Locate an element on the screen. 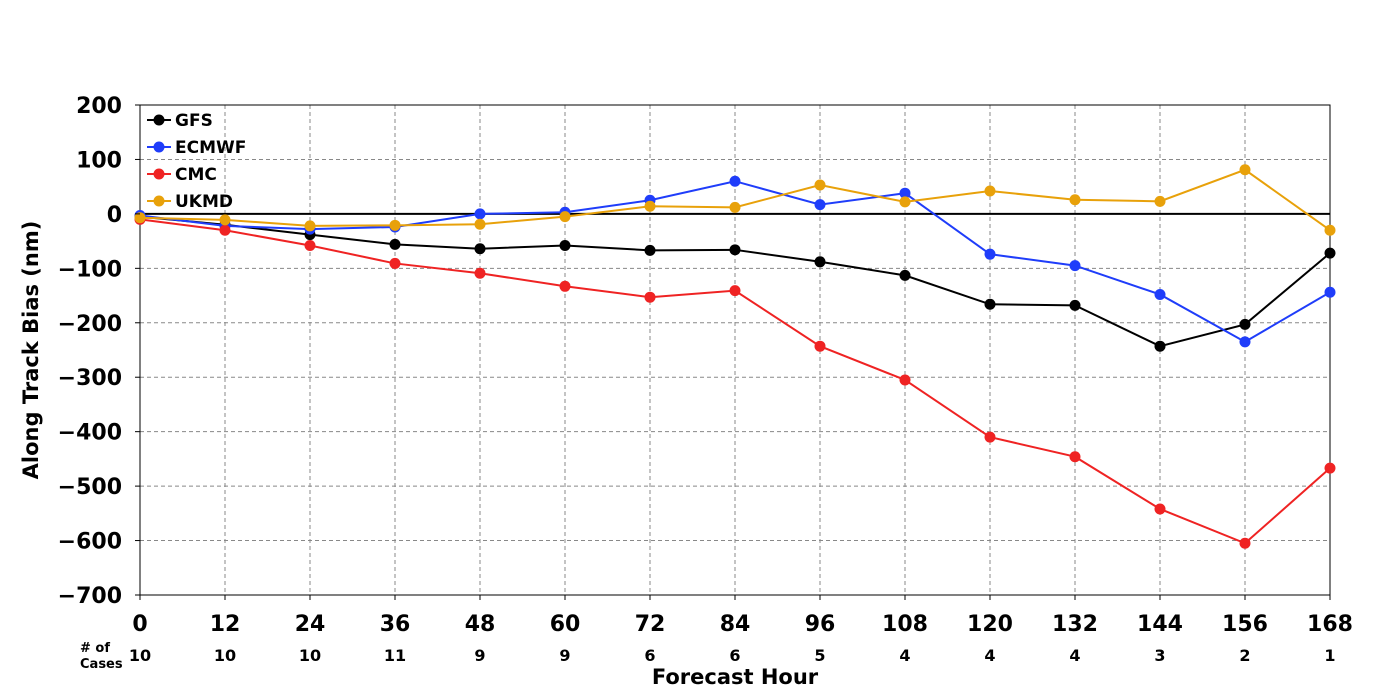 This screenshot has width=1400, height=700. legend-label: CMC is located at coordinates (196, 175).